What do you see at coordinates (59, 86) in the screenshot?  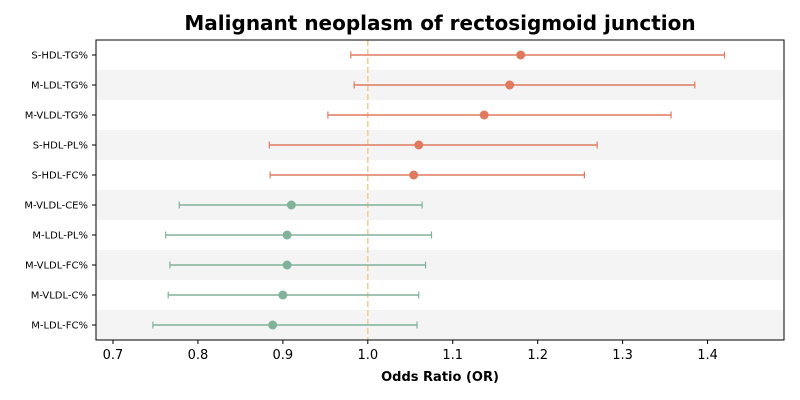 I see `y-tick-label: M-LDL-TG%` at bounding box center [59, 86].